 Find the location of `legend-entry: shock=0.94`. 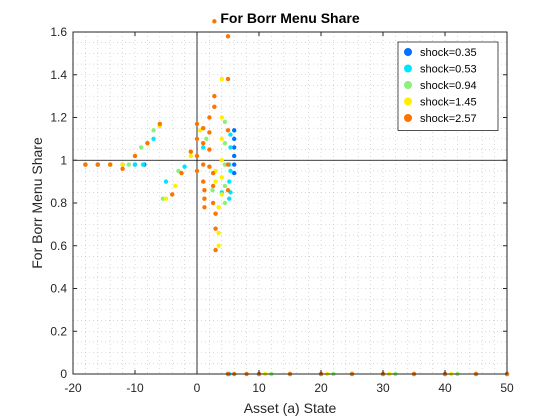

legend-entry: shock=0.94 is located at coordinates (448, 86).